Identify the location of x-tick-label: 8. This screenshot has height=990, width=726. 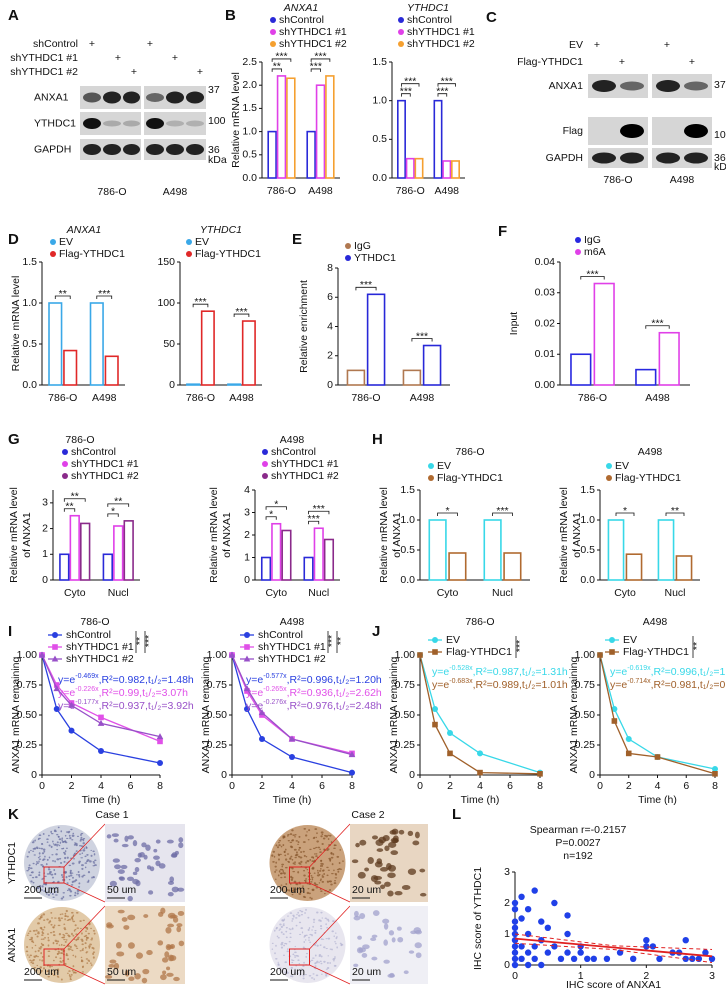
(160, 786).